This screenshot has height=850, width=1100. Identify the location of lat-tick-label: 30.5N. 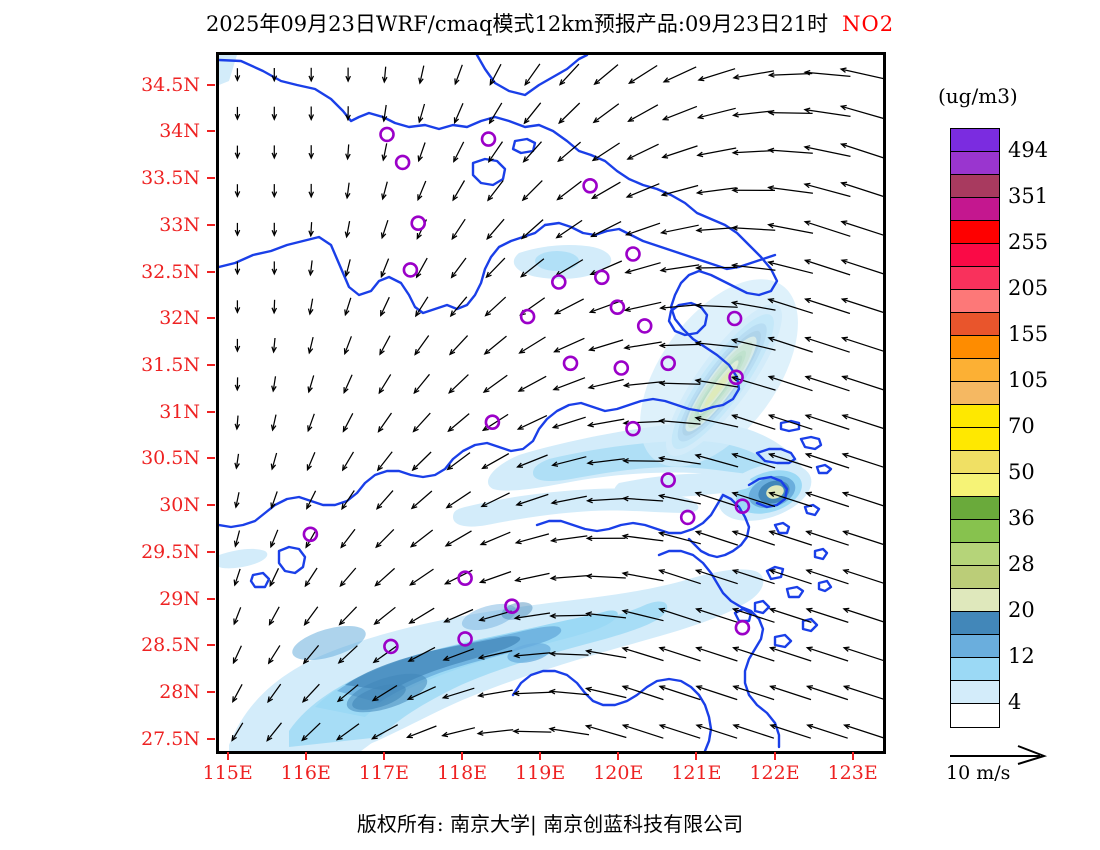
(170, 458).